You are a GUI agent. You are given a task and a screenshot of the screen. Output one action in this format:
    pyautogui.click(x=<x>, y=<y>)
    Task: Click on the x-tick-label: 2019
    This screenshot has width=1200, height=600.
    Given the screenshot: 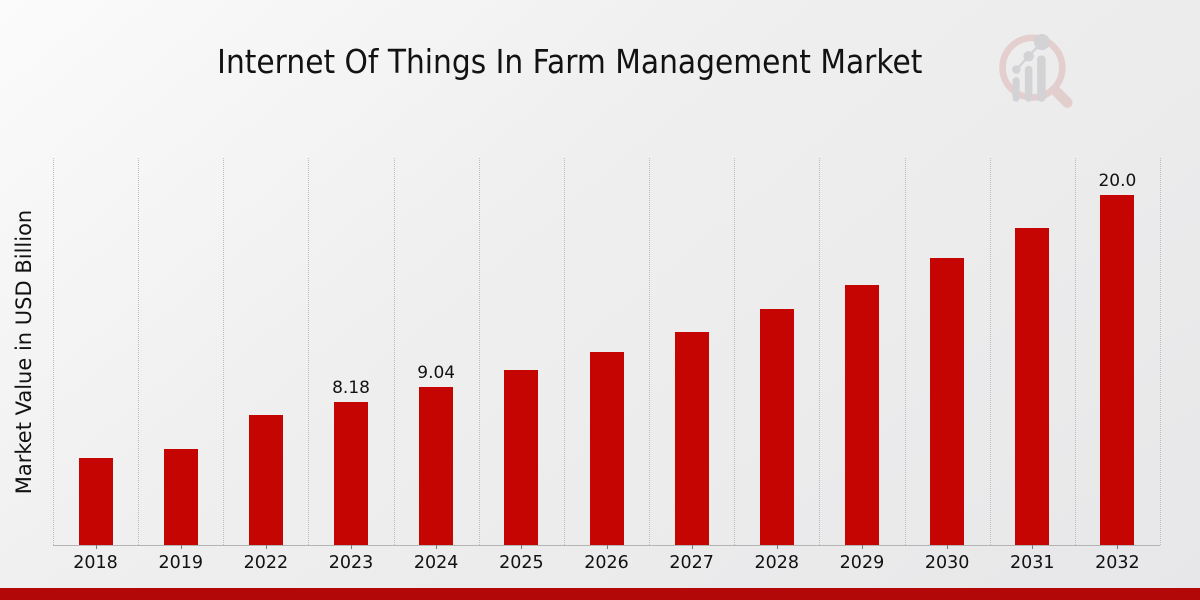 What is the action you would take?
    pyautogui.click(x=180, y=563)
    